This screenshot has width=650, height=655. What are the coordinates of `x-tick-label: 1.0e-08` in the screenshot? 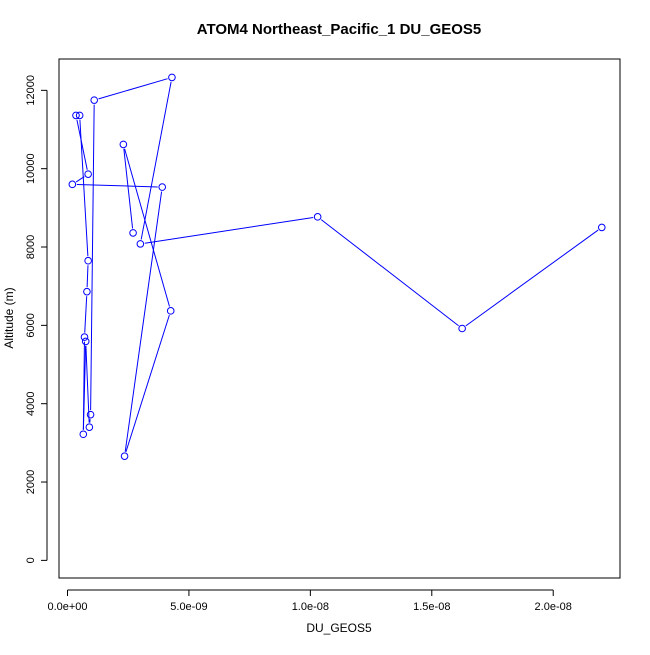 It's located at (310, 607).